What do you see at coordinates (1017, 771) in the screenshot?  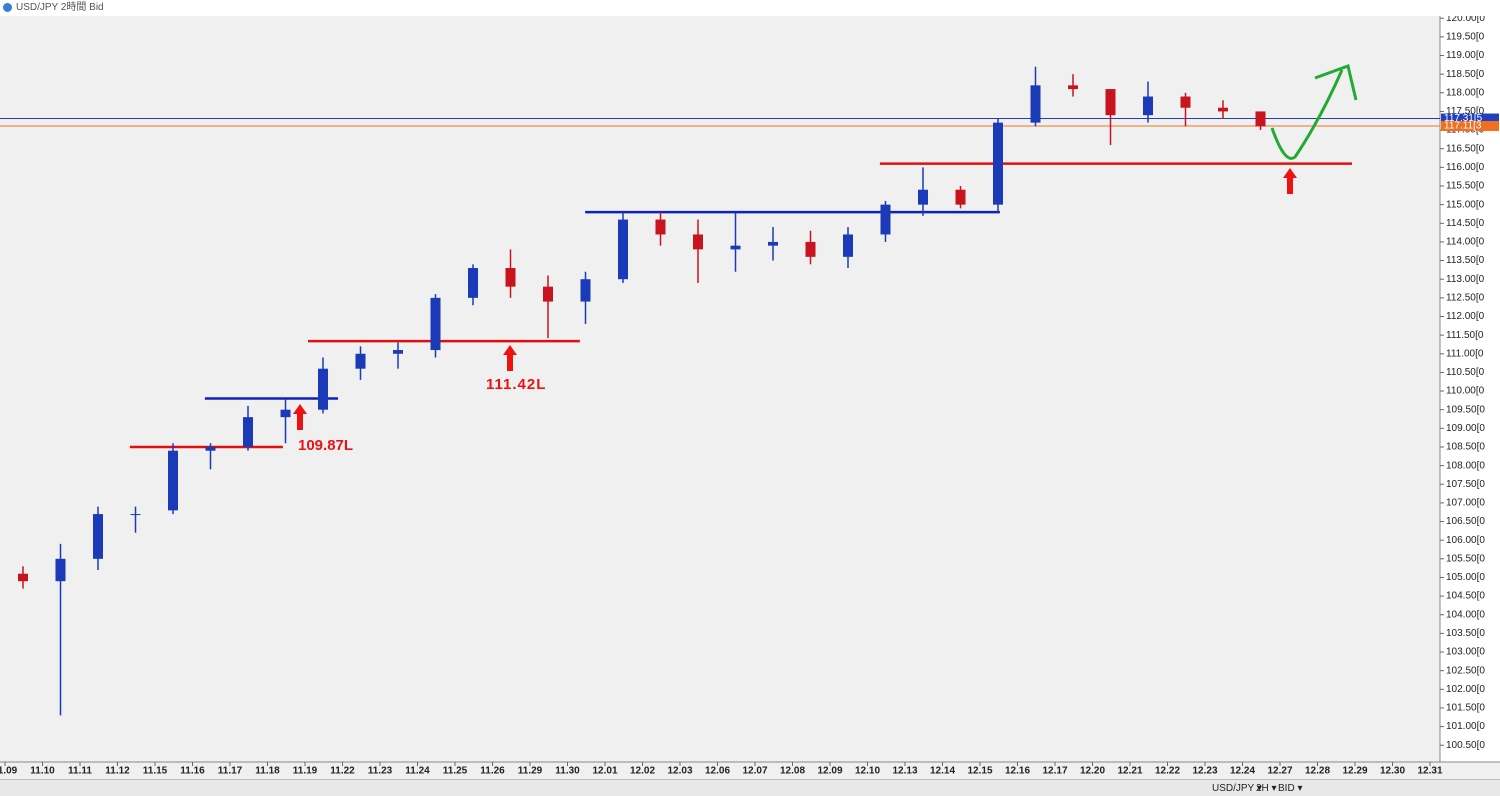 I see `x-tick-label: 12.16` at bounding box center [1017, 771].